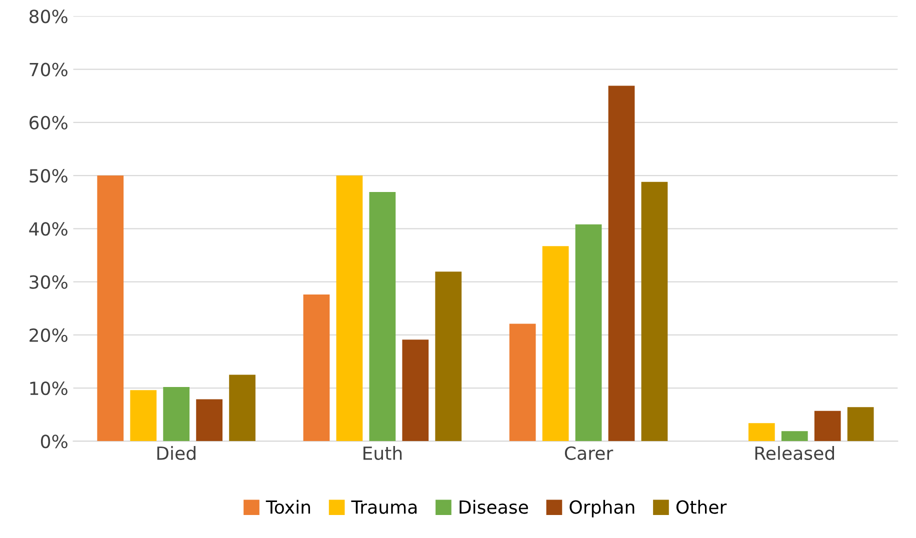  I want to click on y-tick-label: 10%, so click(49, 388).